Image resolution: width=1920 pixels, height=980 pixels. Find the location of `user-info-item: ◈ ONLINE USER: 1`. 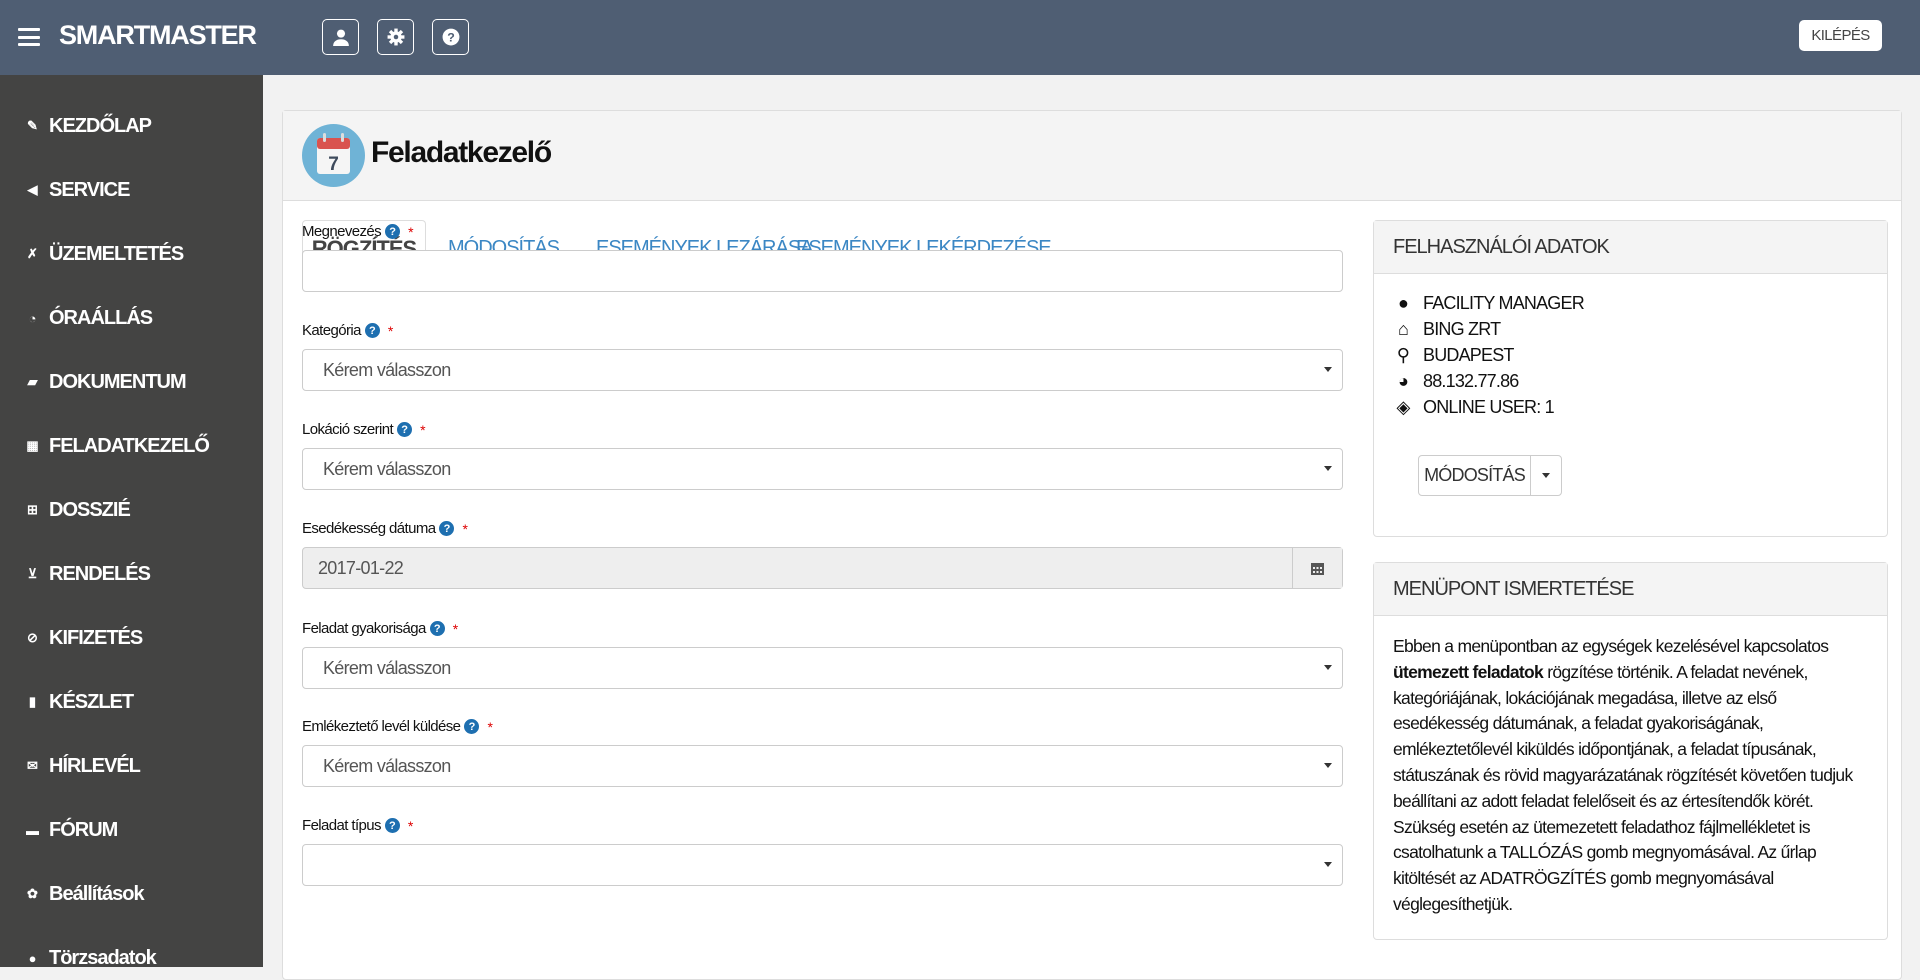

user-info-item: ◈ ONLINE USER: 1 is located at coordinates (1473, 407).